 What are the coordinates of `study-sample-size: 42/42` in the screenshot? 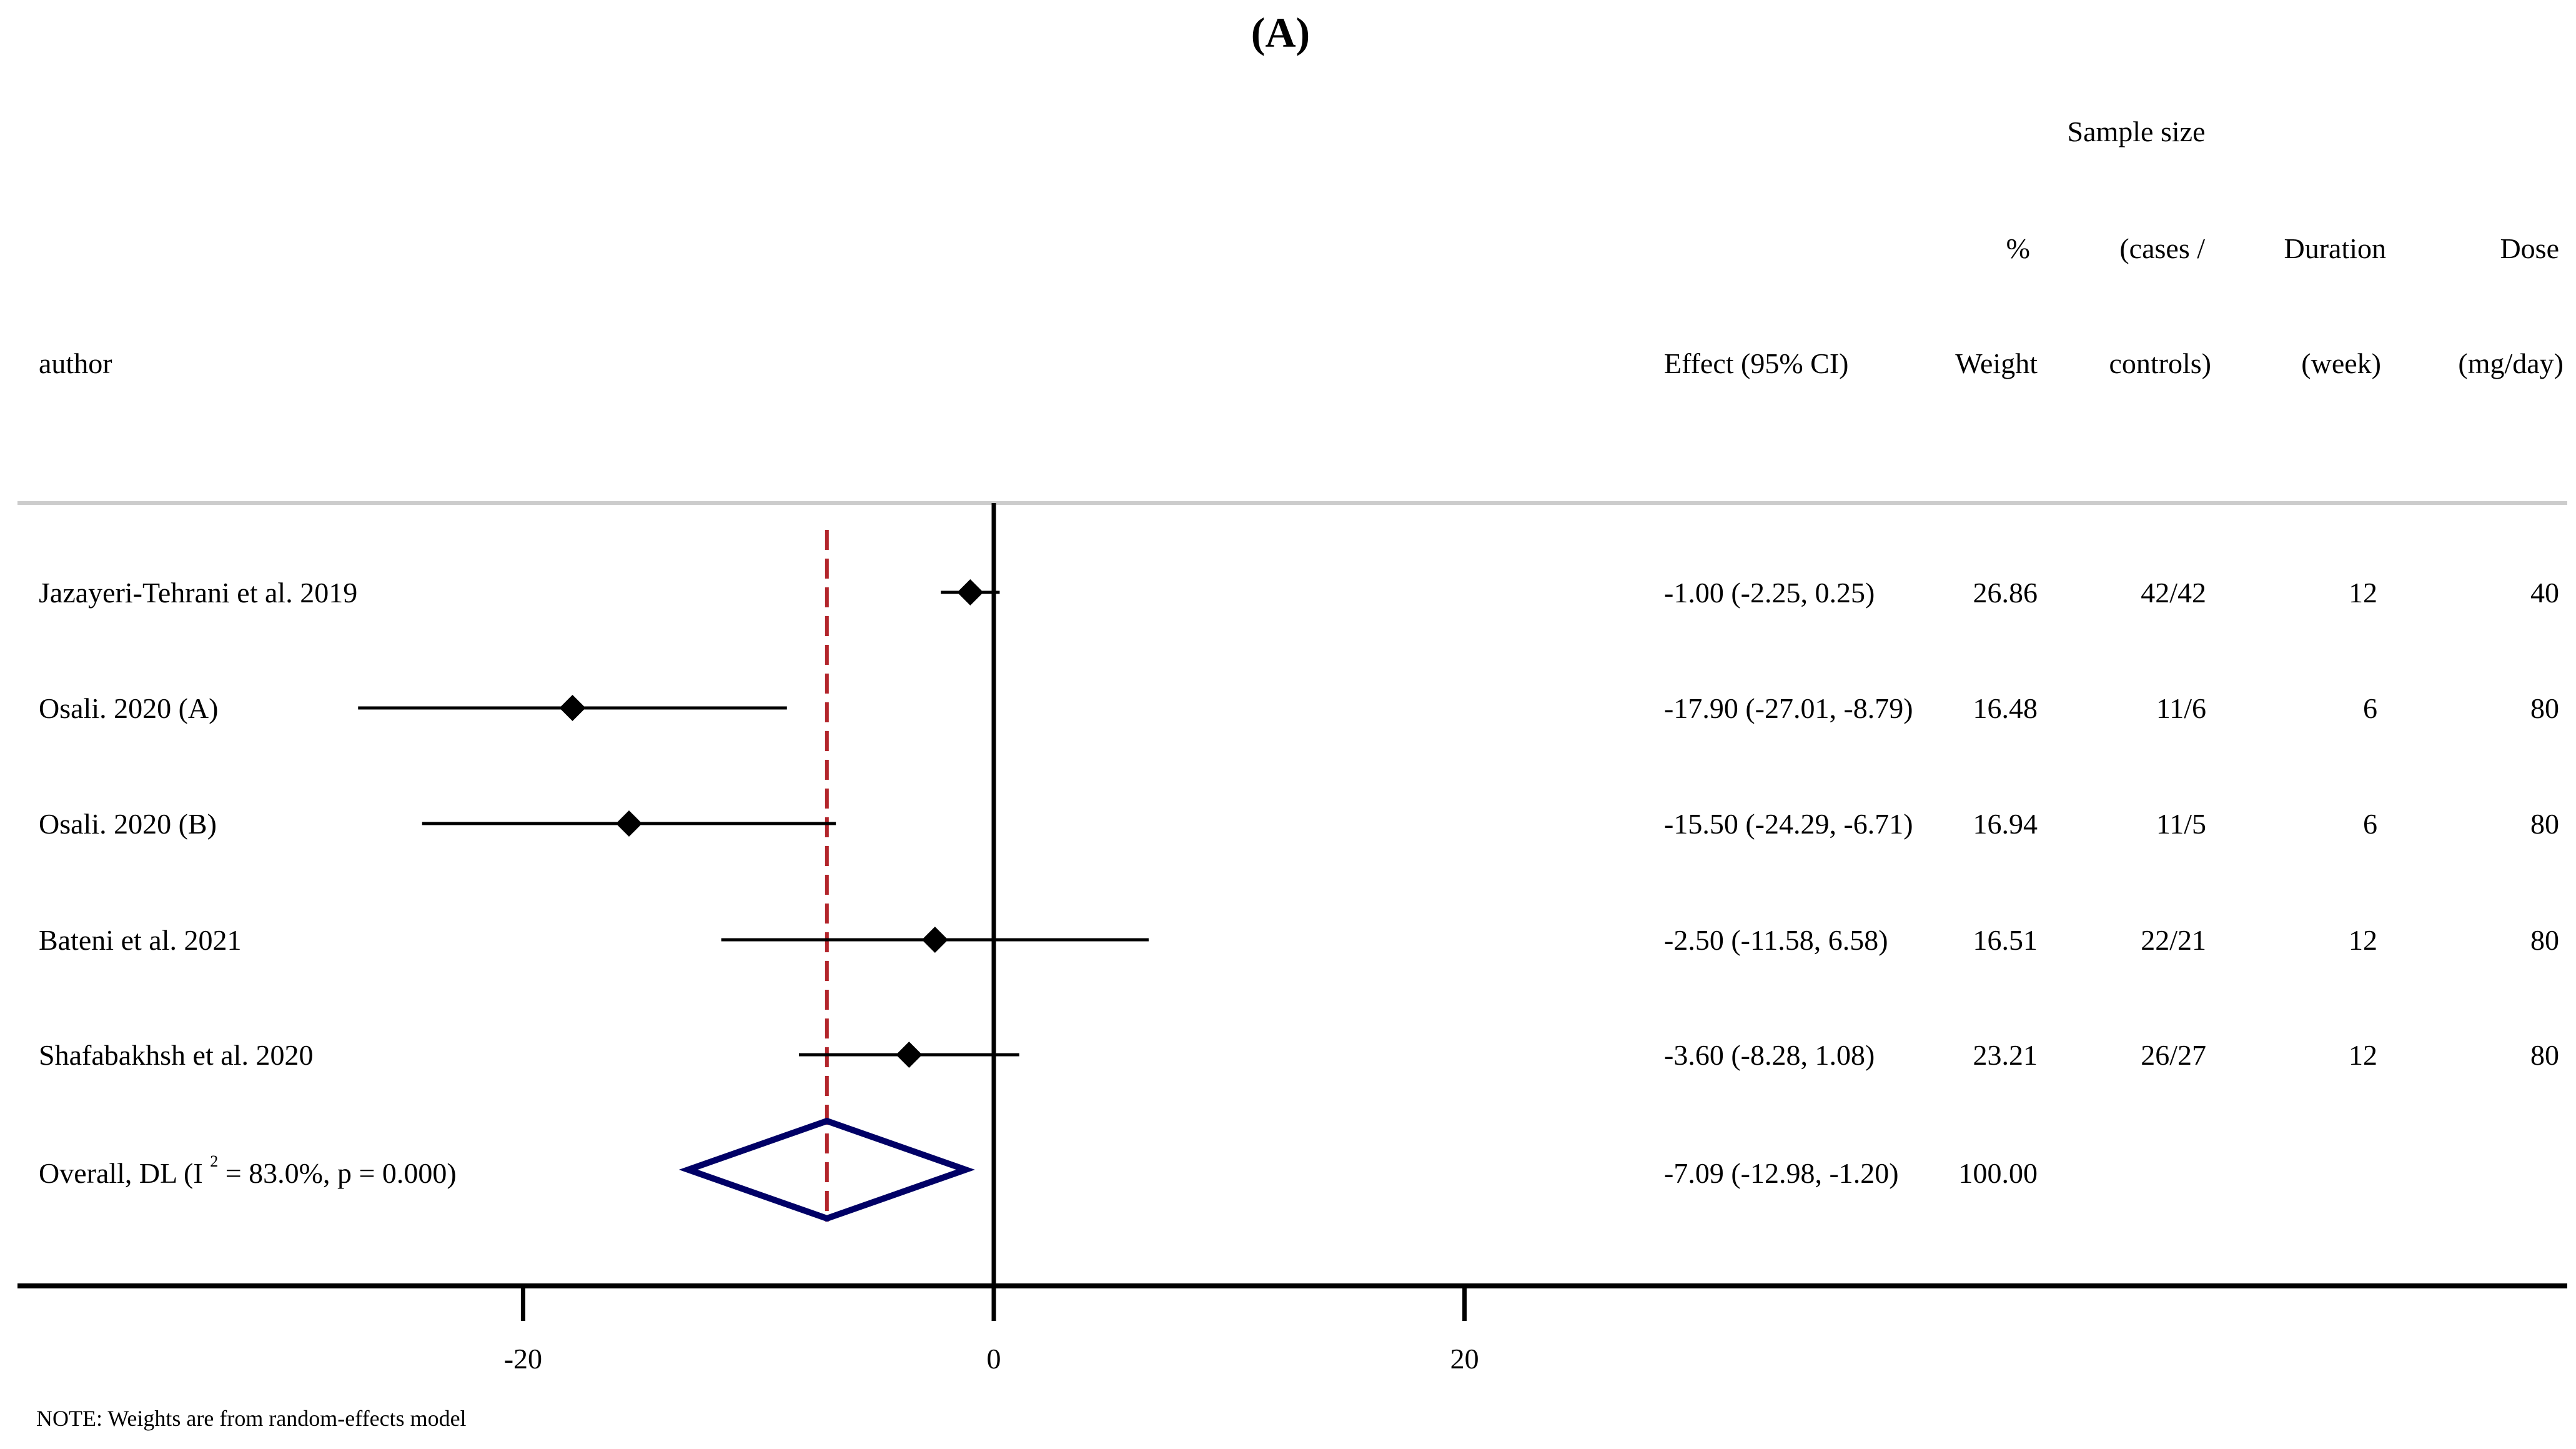 It's located at (2173, 593).